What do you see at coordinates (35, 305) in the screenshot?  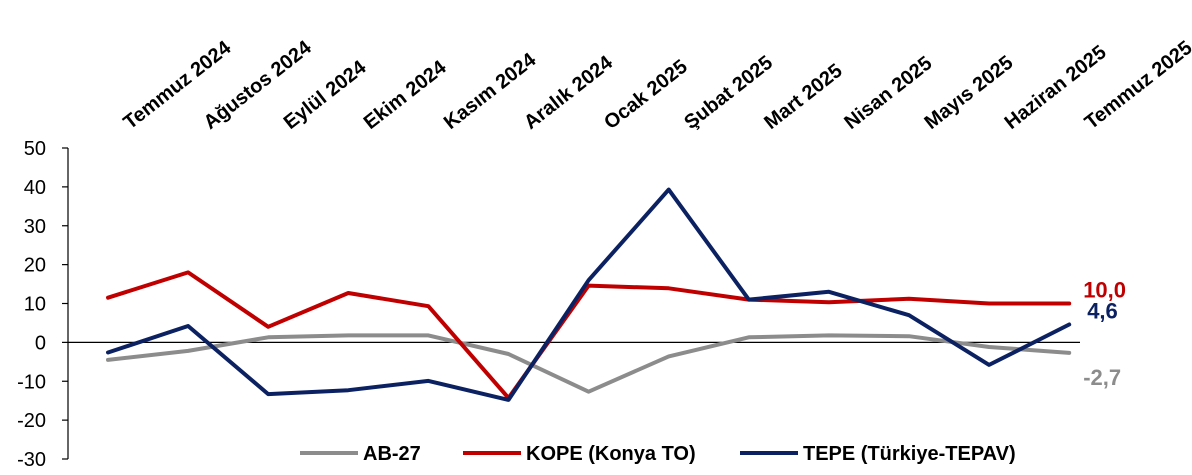 I see `y-tick-label: 10` at bounding box center [35, 305].